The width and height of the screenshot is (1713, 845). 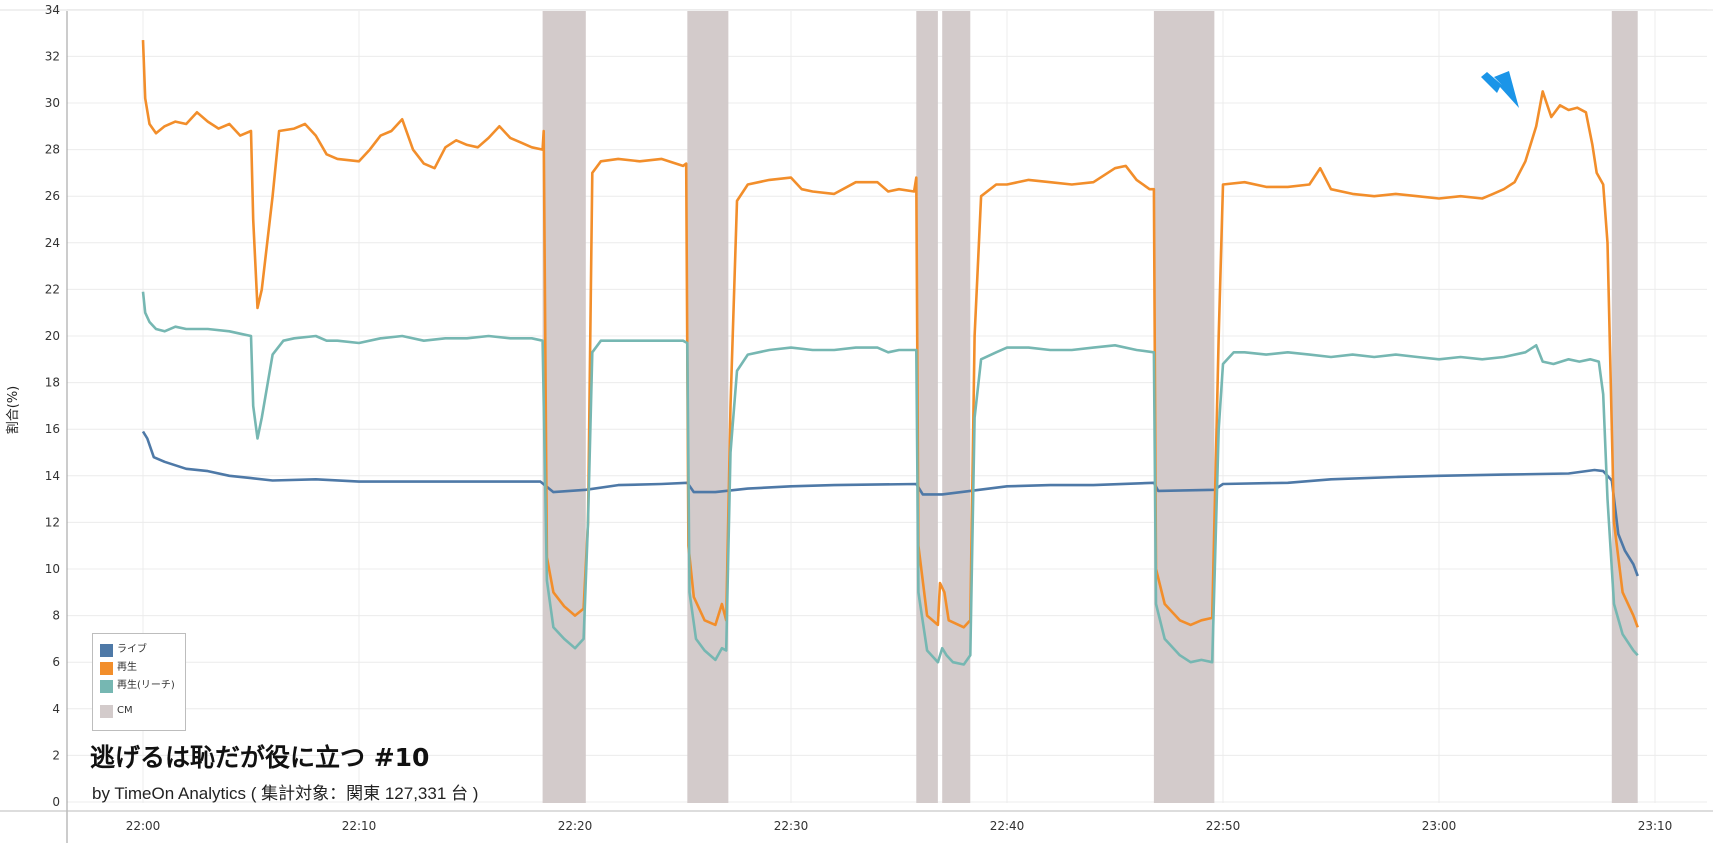 I want to click on legend-item-playback: 再生, so click(x=118, y=668).